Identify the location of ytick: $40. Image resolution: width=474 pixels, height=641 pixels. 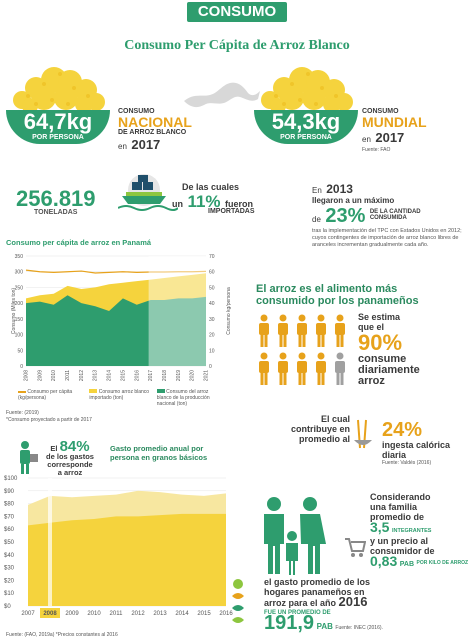
(9, 556).